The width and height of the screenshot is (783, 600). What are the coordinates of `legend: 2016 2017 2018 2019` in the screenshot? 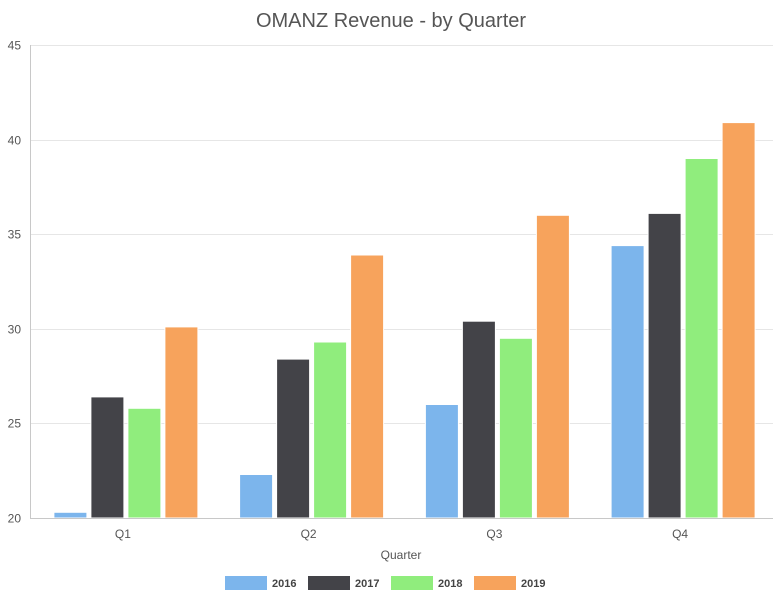 It's located at (385, 583).